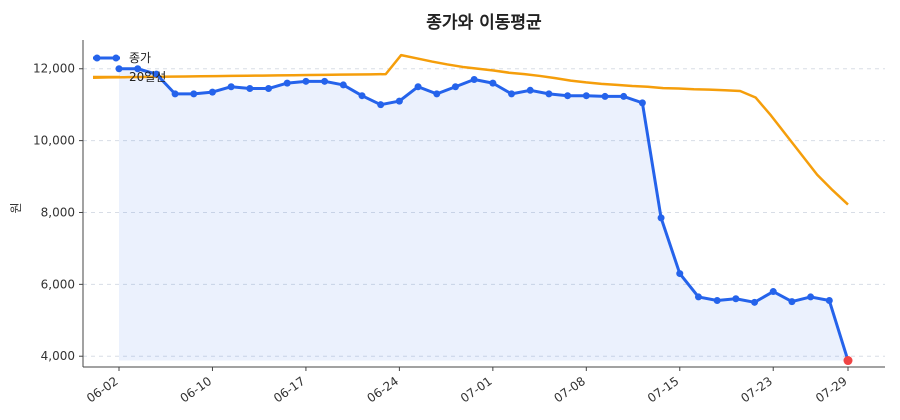  I want to click on x-tick-label: 06-17, so click(289, 389).